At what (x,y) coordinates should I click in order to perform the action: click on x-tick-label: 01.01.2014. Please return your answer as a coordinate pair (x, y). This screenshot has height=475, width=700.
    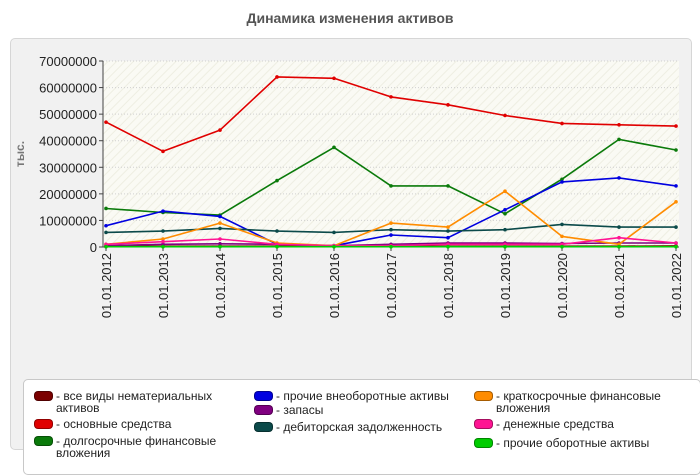
    Looking at the image, I should click on (220, 285).